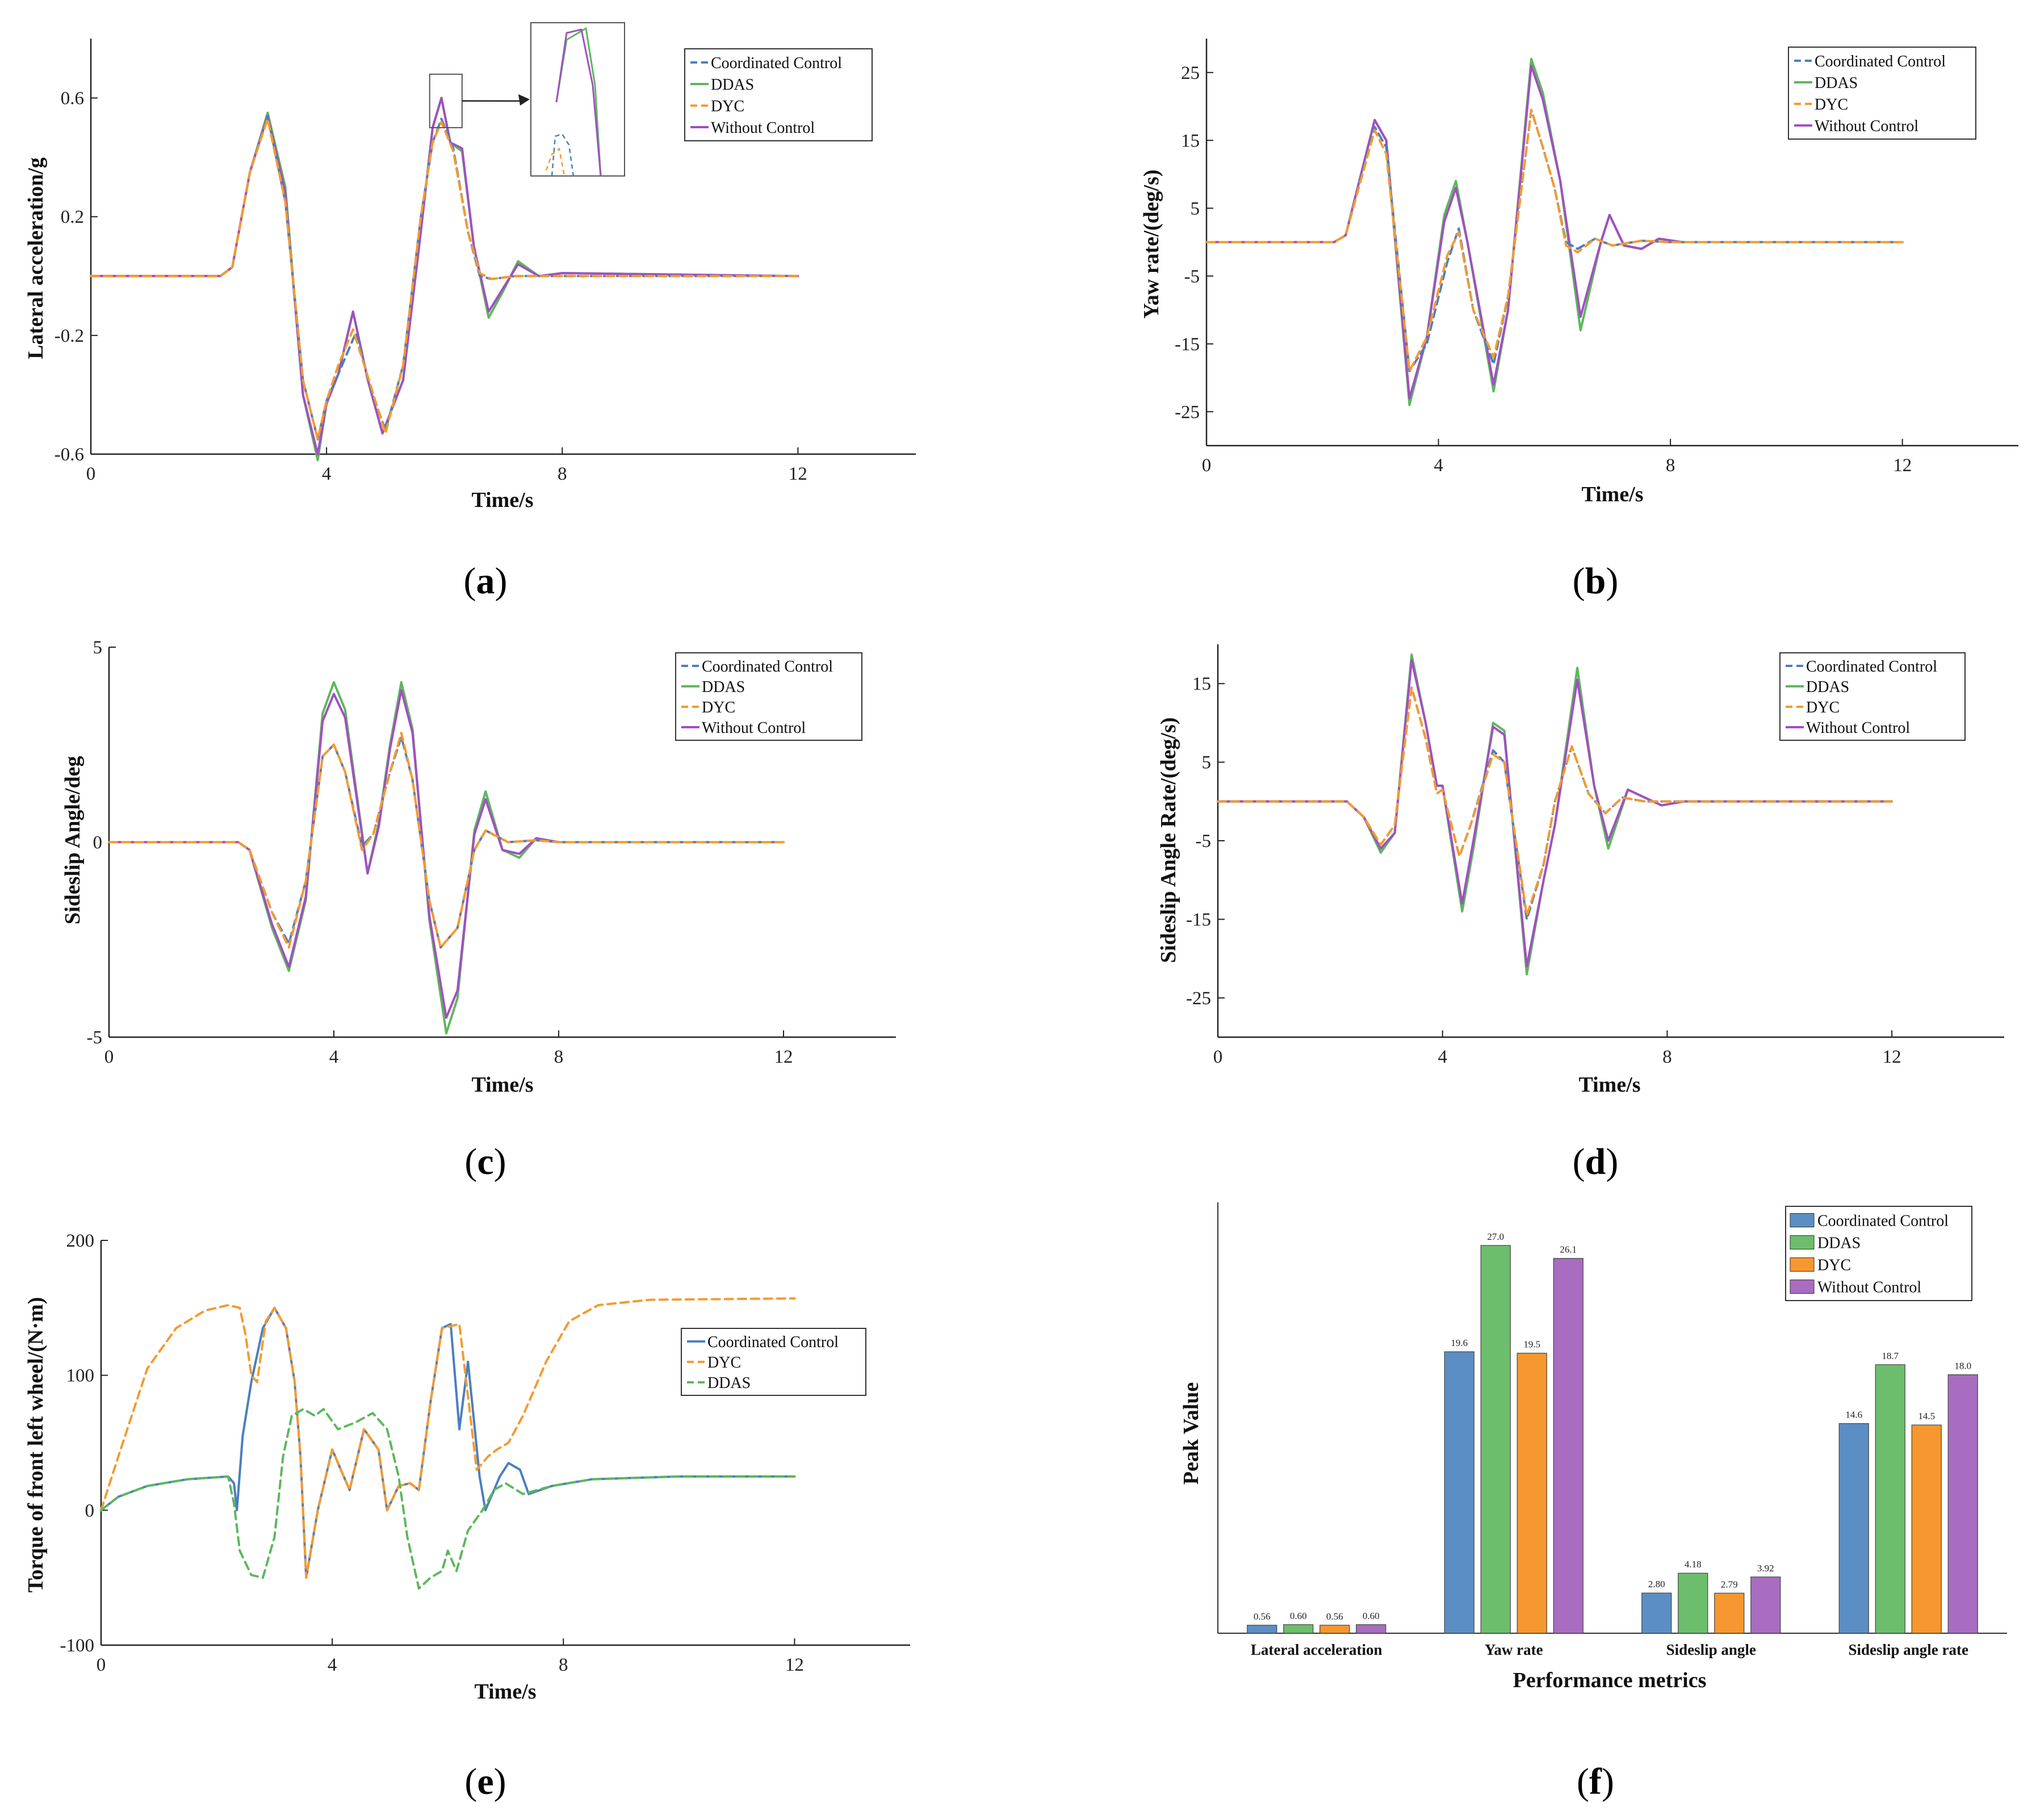 The height and width of the screenshot is (1820, 2036). What do you see at coordinates (36, 1445) in the screenshot?
I see `ylabel-e: Torque of front left wheel/(N·m)` at bounding box center [36, 1445].